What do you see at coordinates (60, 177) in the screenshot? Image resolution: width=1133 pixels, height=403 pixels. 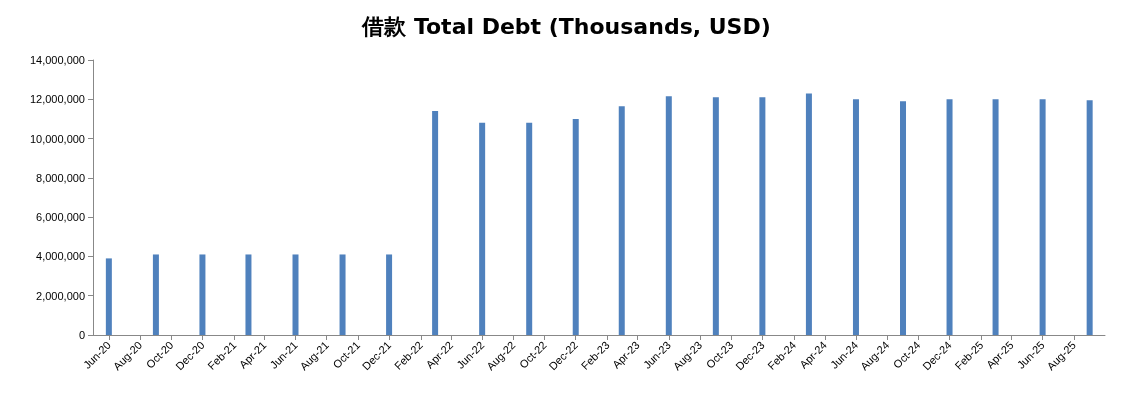 I see `y-tick-label: 8,000,000` at bounding box center [60, 177].